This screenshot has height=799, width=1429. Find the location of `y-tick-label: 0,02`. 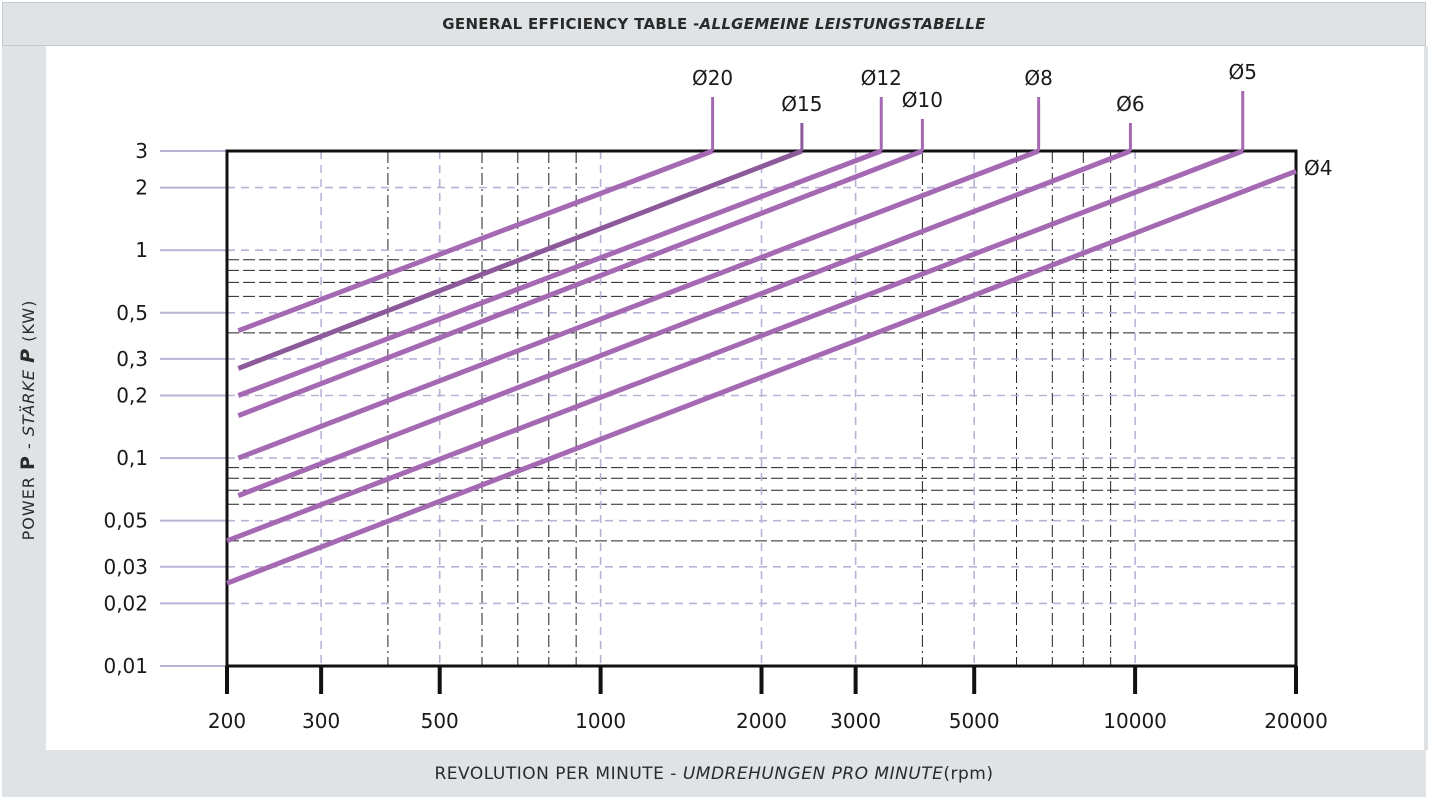

y-tick-label: 0,02 is located at coordinates (125, 603).